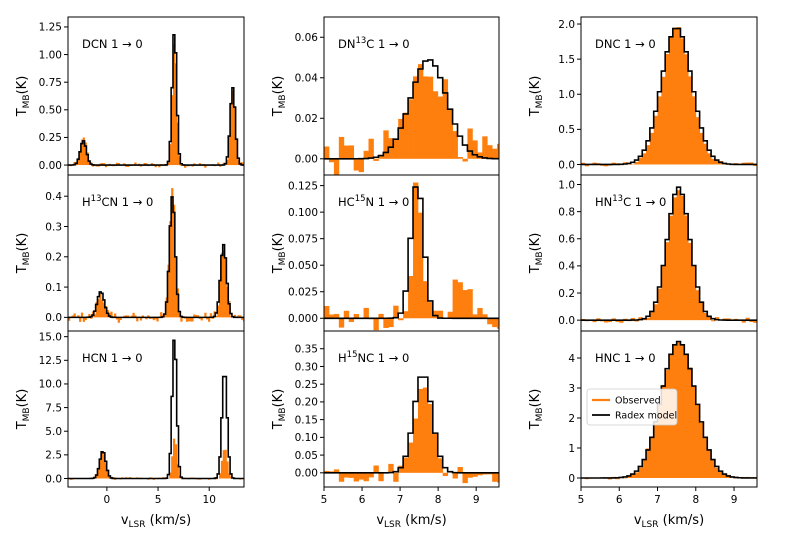 The height and width of the screenshot is (534, 789). Describe the element at coordinates (571, 449) in the screenshot. I see `y-tick-label: 1` at that location.